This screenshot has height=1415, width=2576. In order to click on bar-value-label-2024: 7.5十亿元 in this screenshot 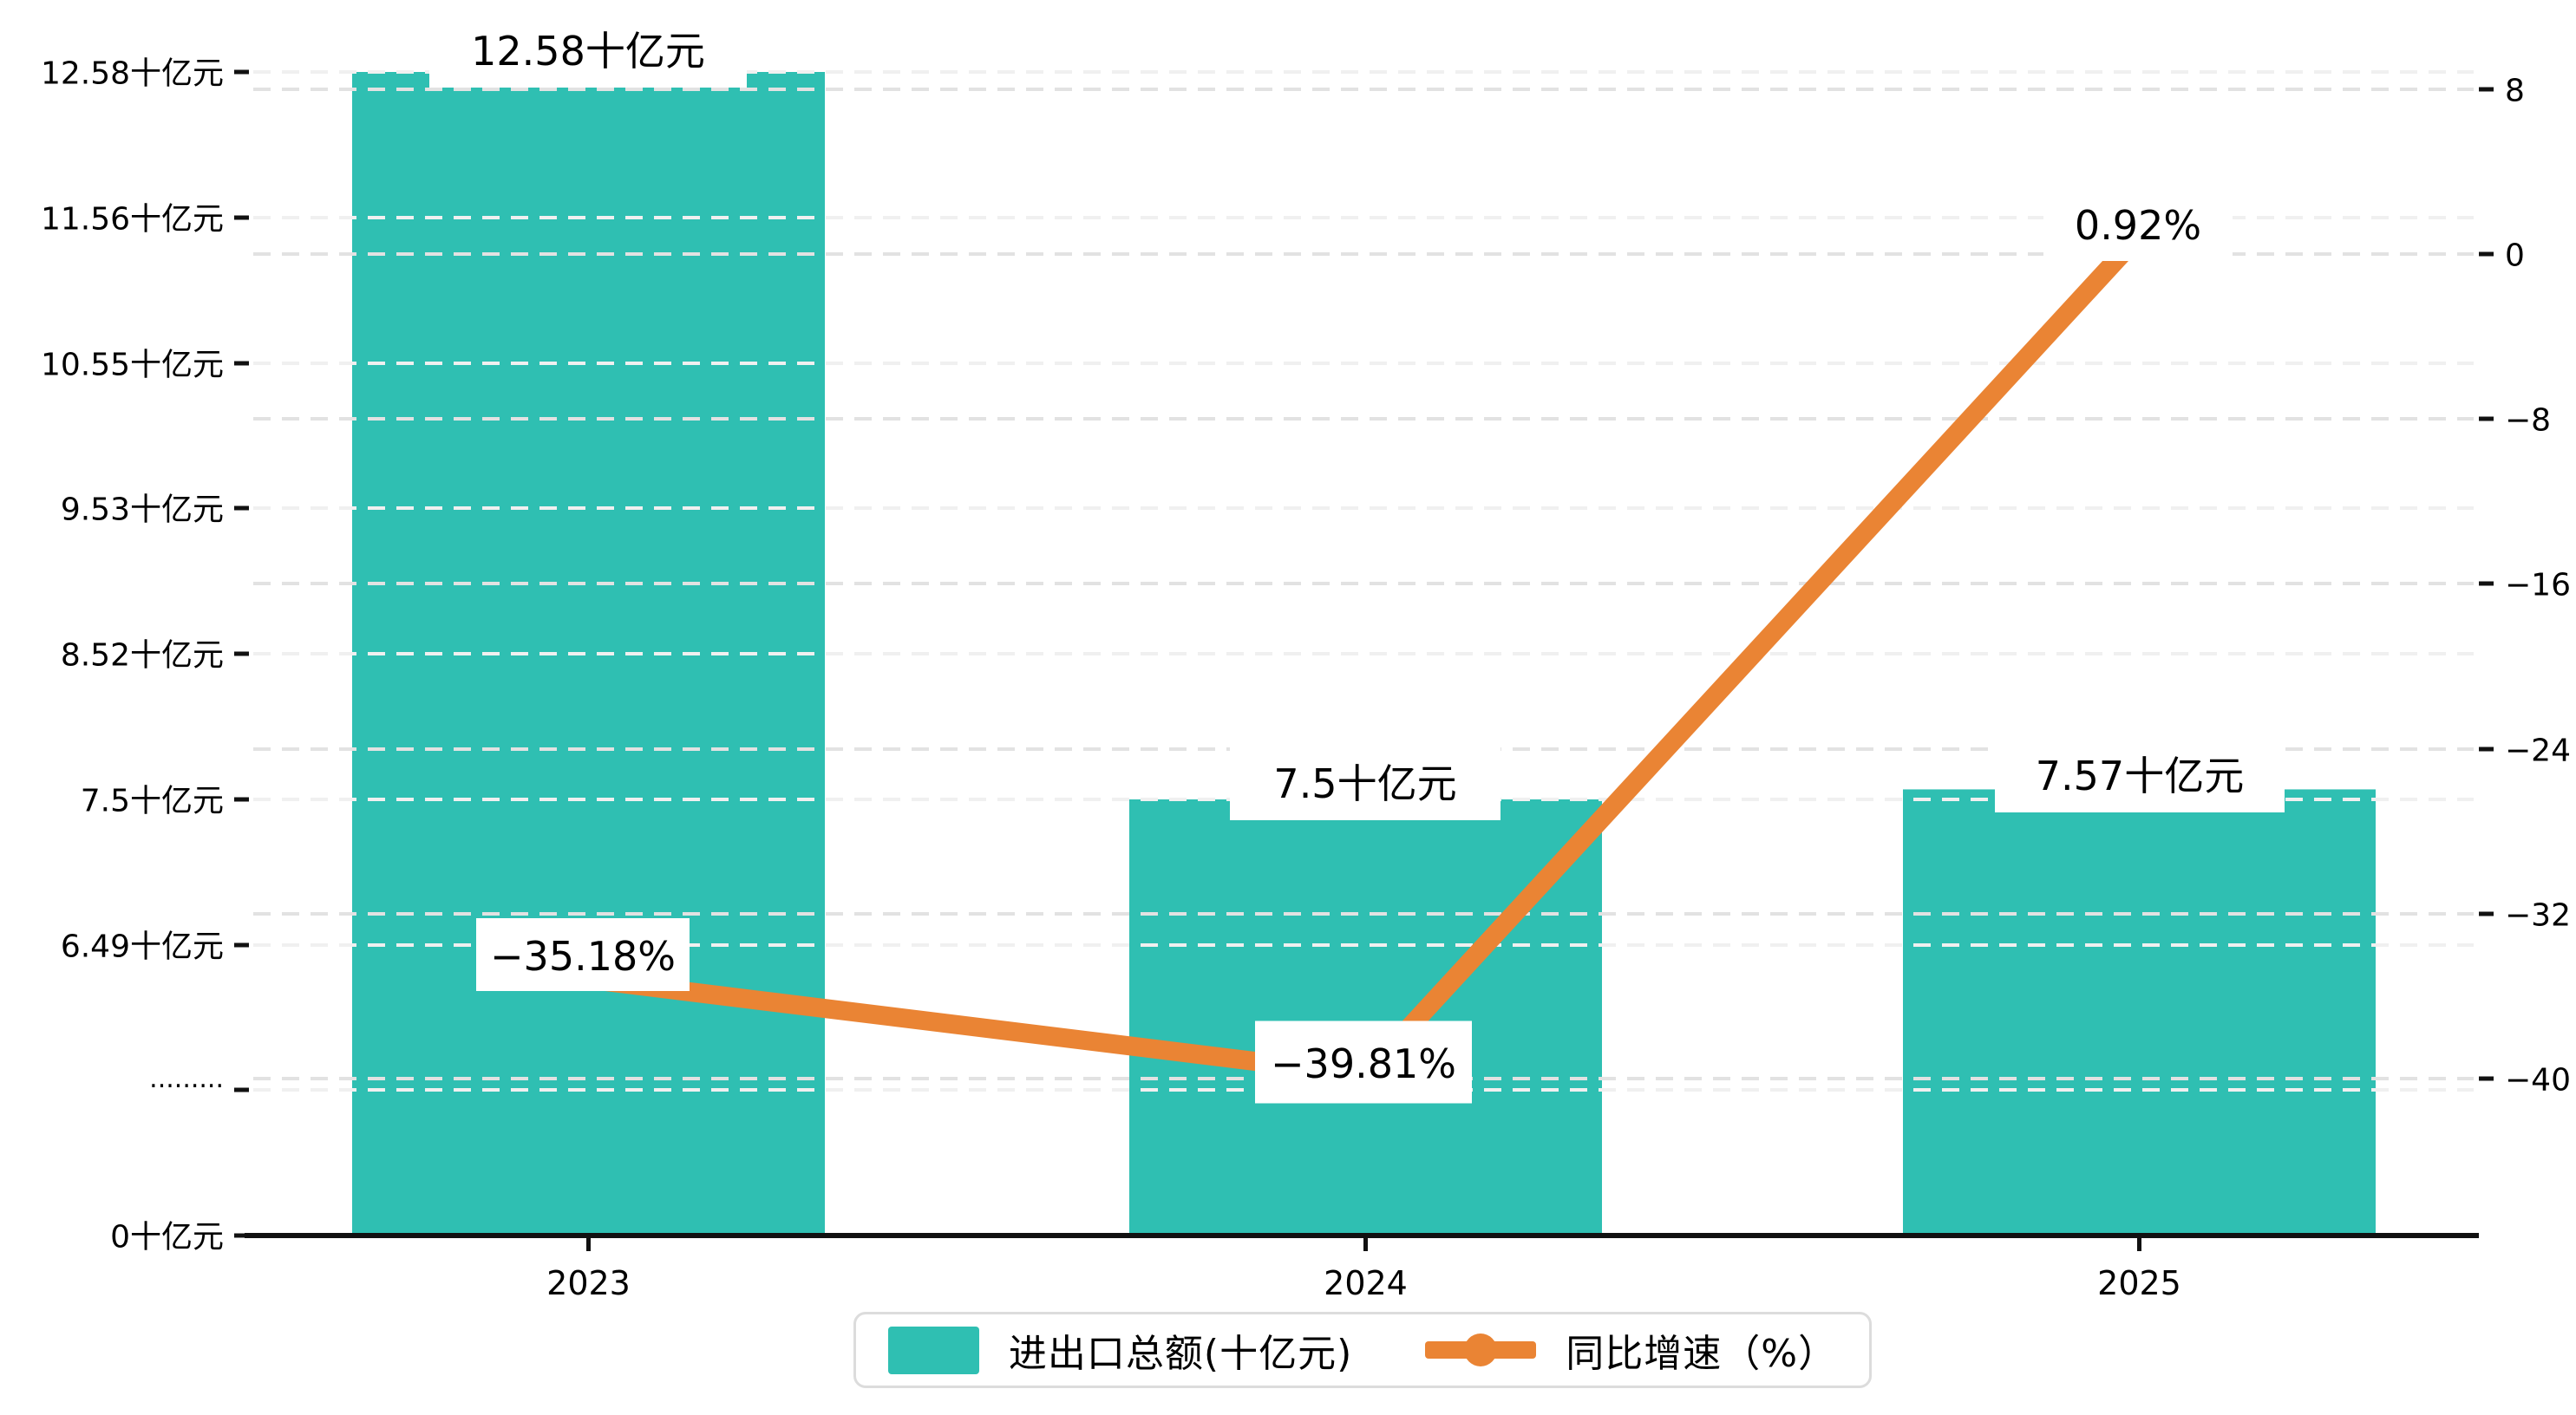, I will do `click(1364, 783)`.